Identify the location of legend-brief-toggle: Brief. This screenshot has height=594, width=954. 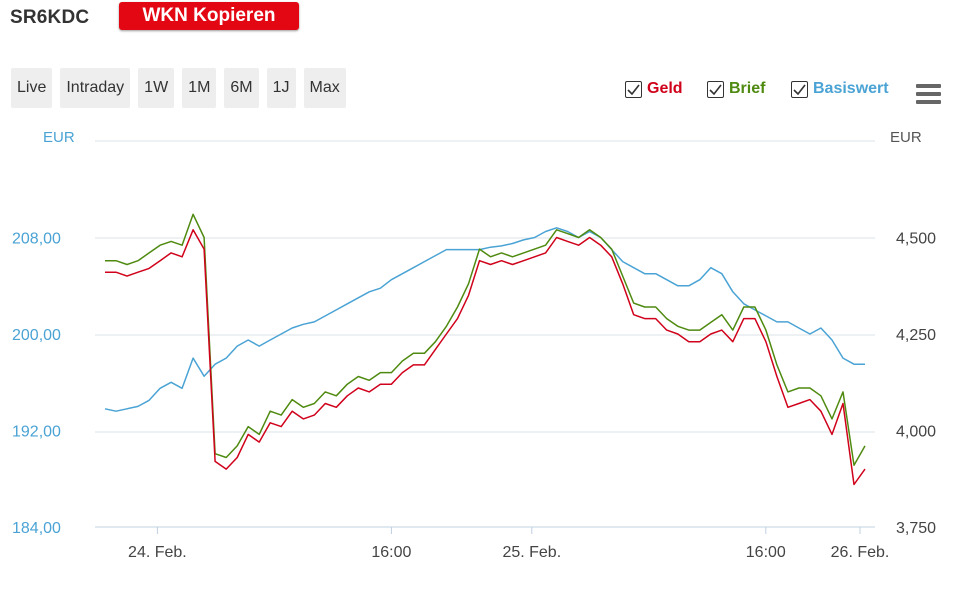
(736, 89).